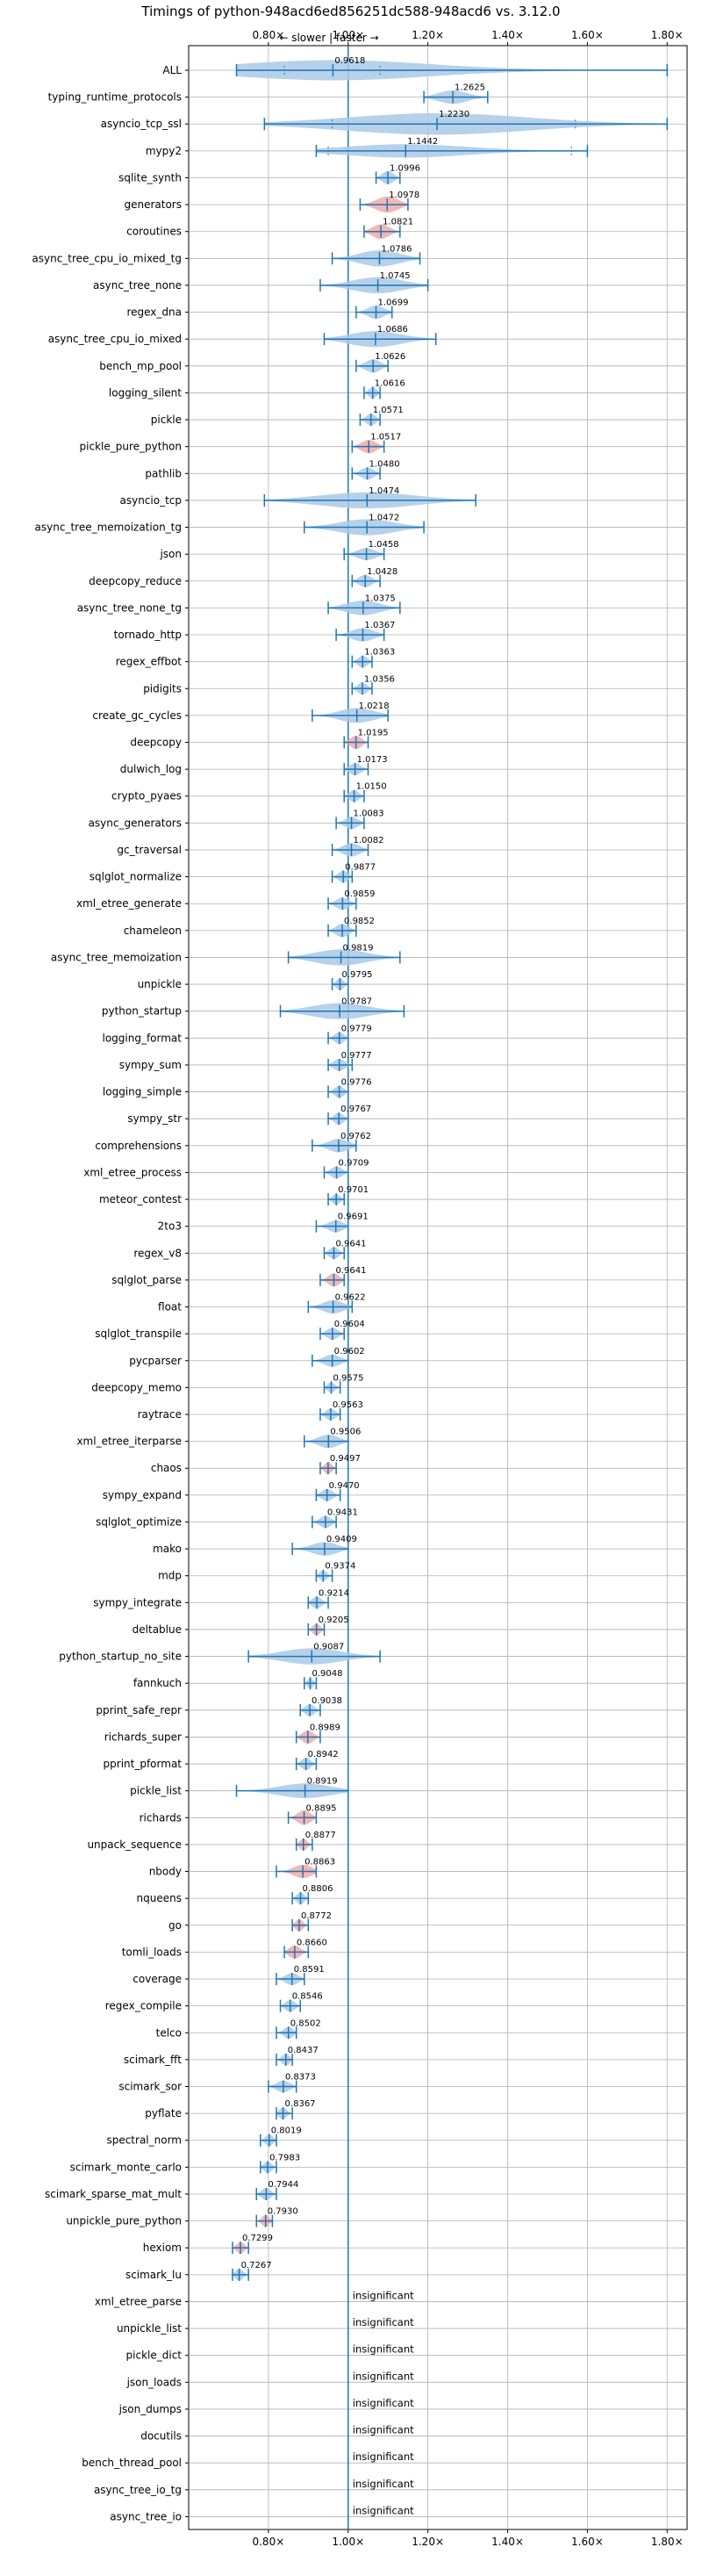 The image size is (702, 2576). What do you see at coordinates (145, 392) in the screenshot?
I see `y-tick-label: logging_silent` at bounding box center [145, 392].